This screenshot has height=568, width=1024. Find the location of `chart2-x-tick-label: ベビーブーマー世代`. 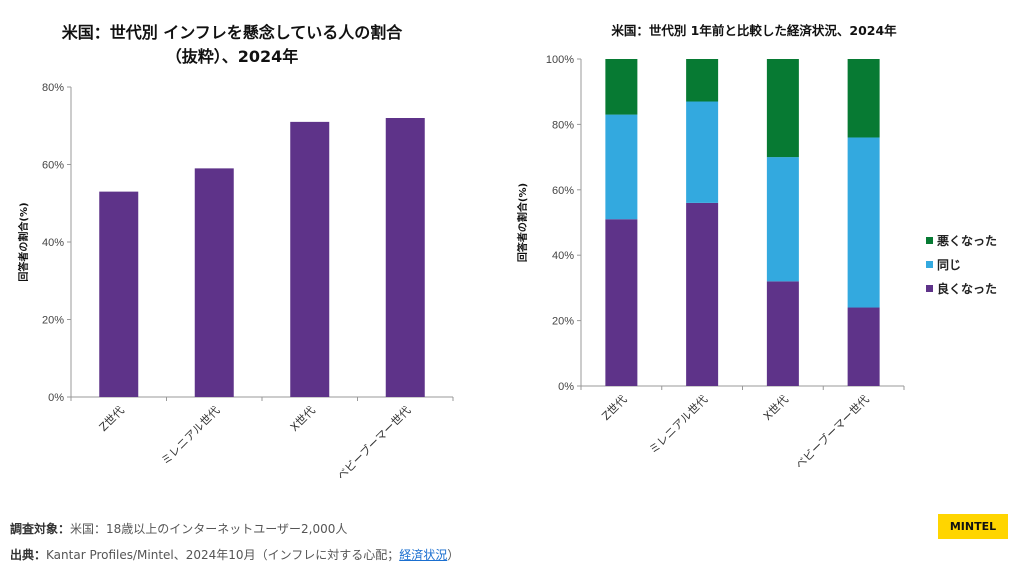

chart2-x-tick-label: ベビーブーマー世代 is located at coordinates (831, 431).